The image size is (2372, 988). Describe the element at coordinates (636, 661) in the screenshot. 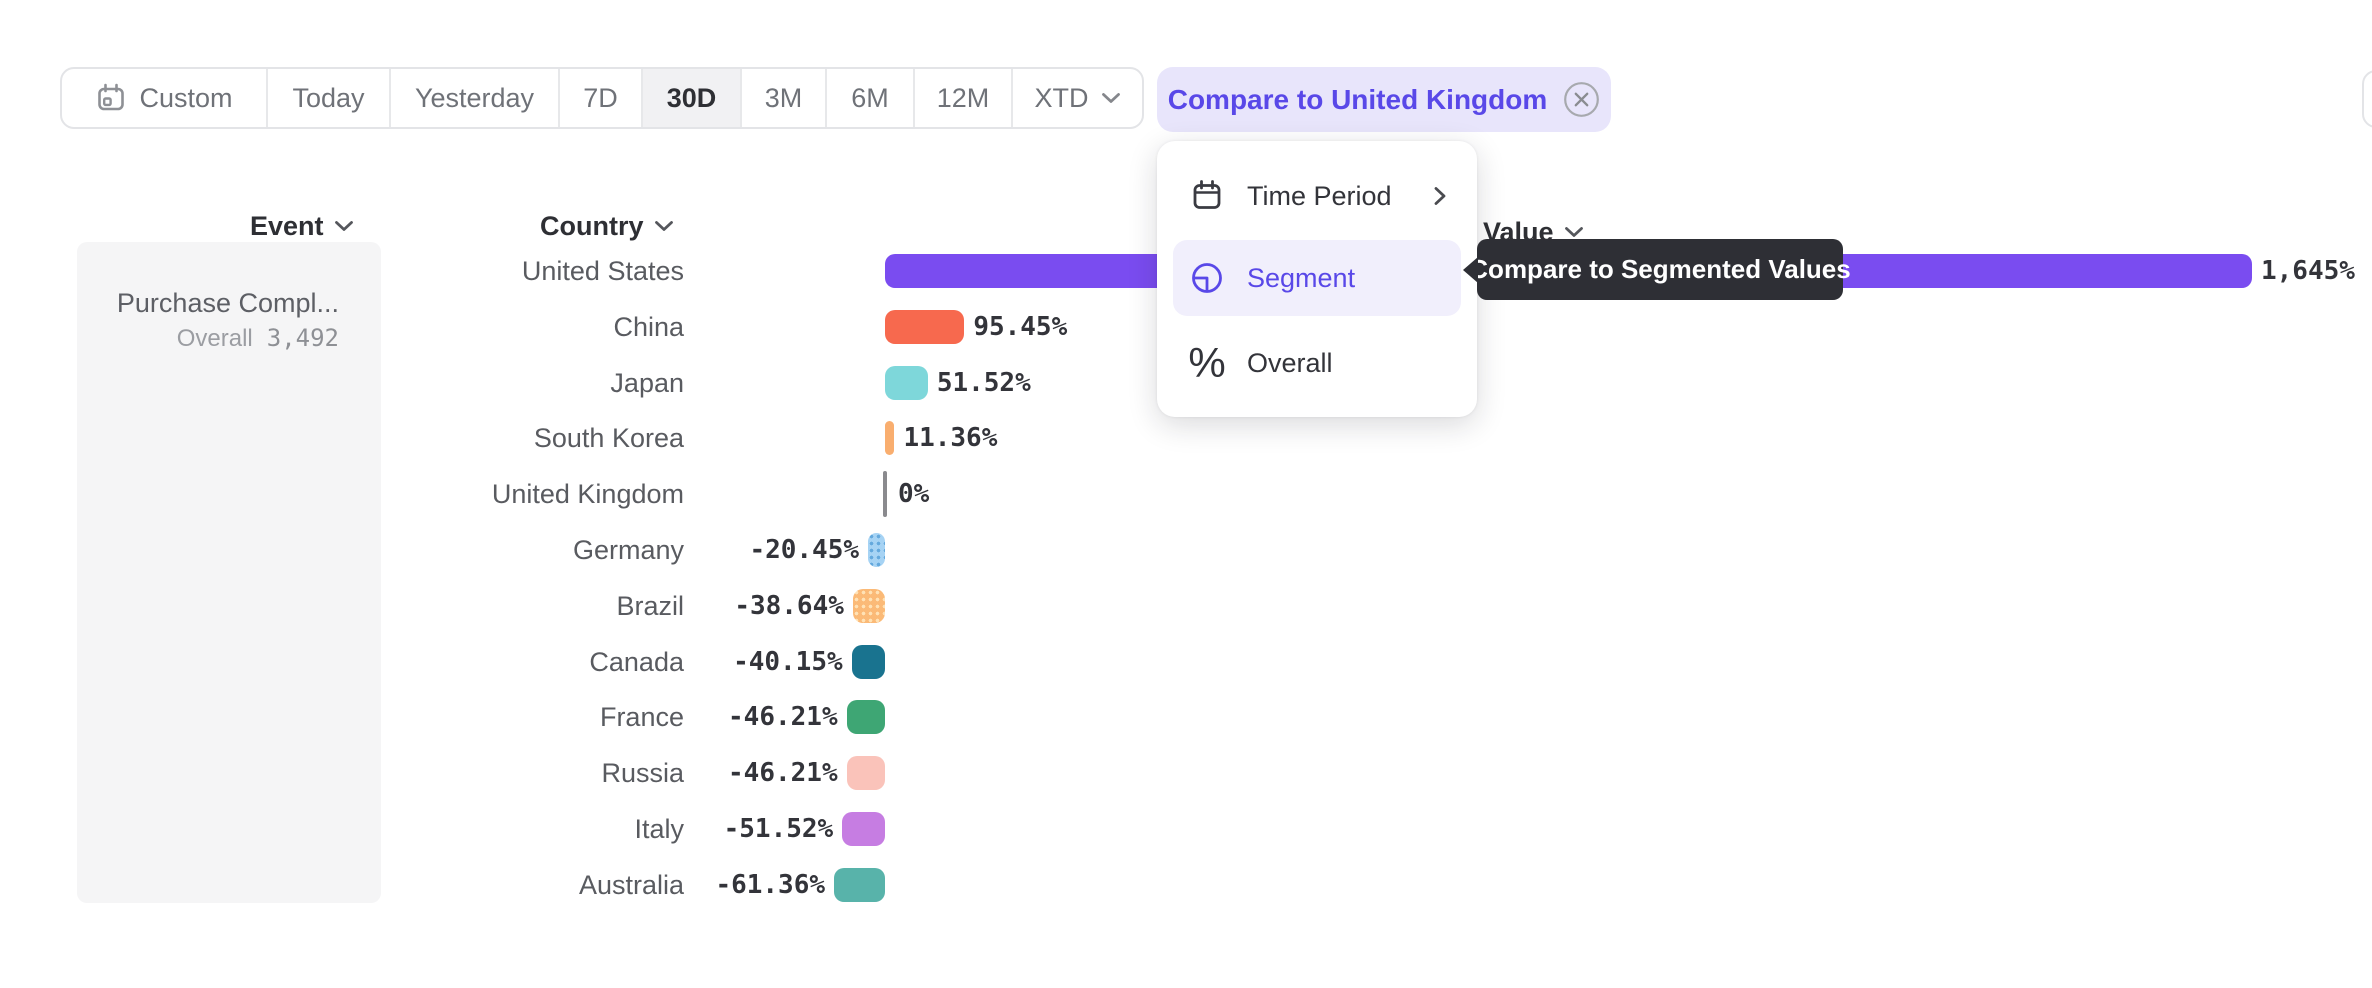

I see `country-label: Canada` at that location.